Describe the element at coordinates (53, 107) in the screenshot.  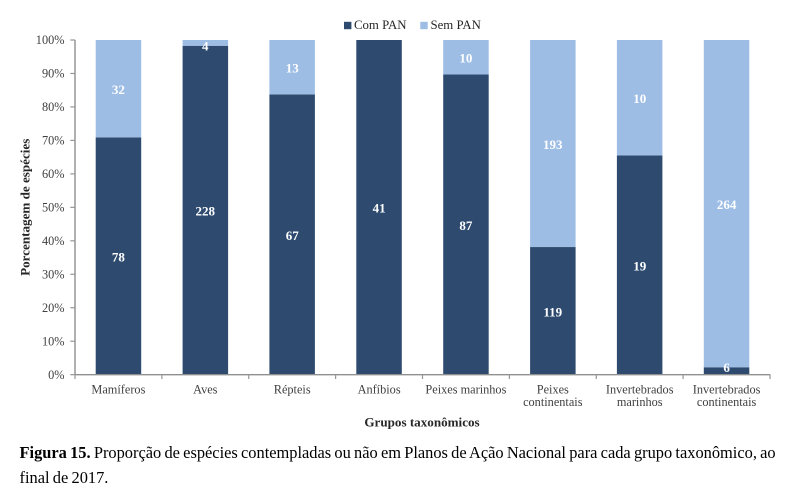
I see `svg-text: 80%` at that location.